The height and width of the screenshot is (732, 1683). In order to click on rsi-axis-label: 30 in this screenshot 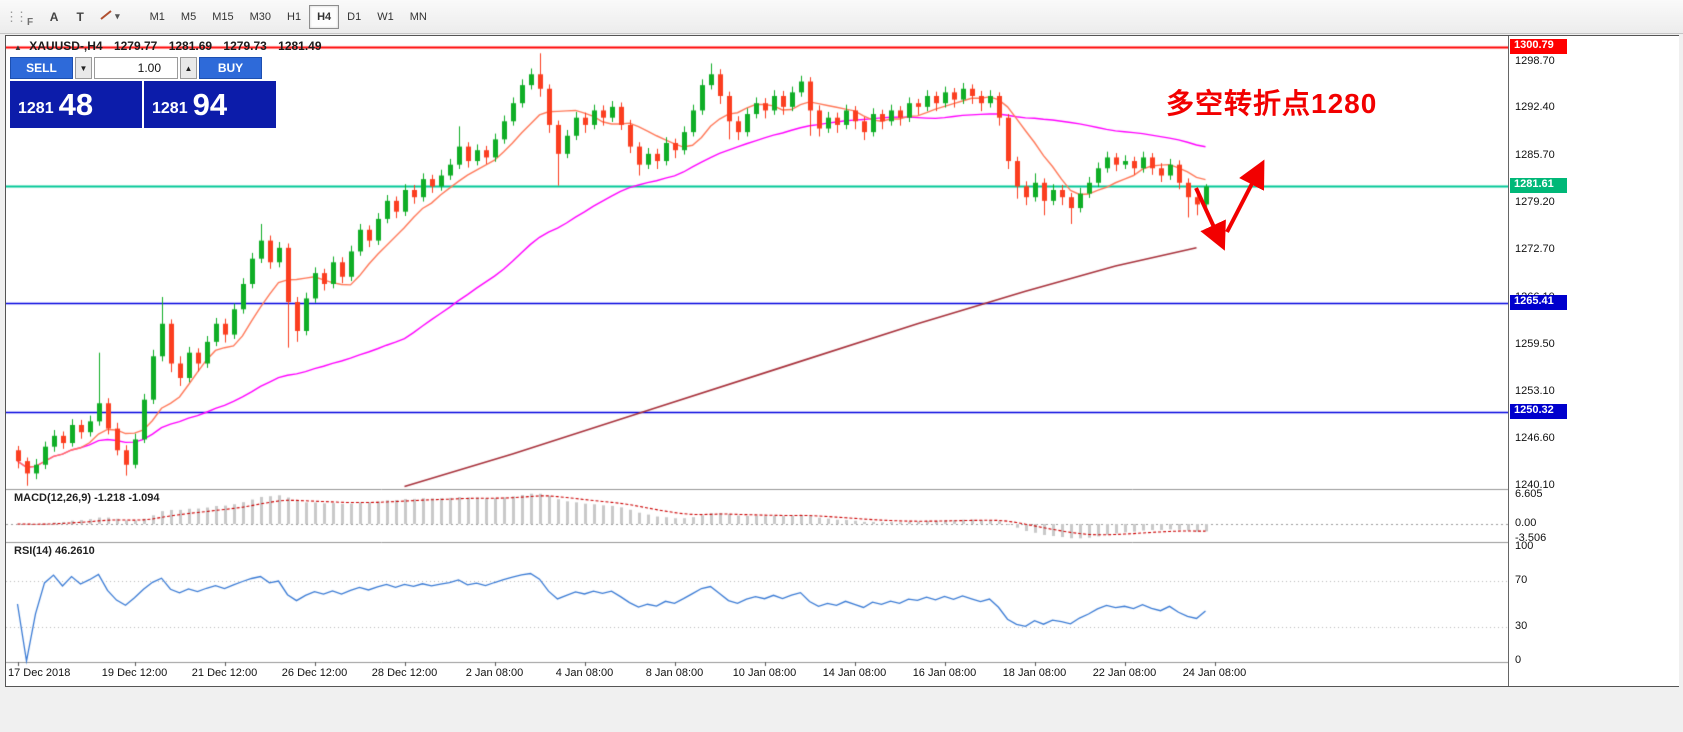, I will do `click(1521, 625)`.